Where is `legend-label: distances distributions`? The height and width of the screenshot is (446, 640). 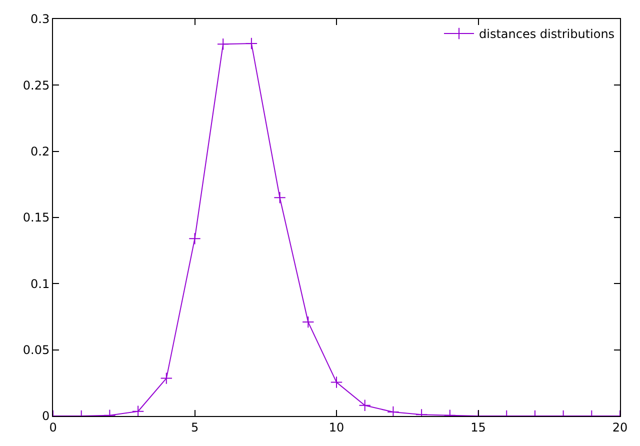 legend-label: distances distributions is located at coordinates (547, 34).